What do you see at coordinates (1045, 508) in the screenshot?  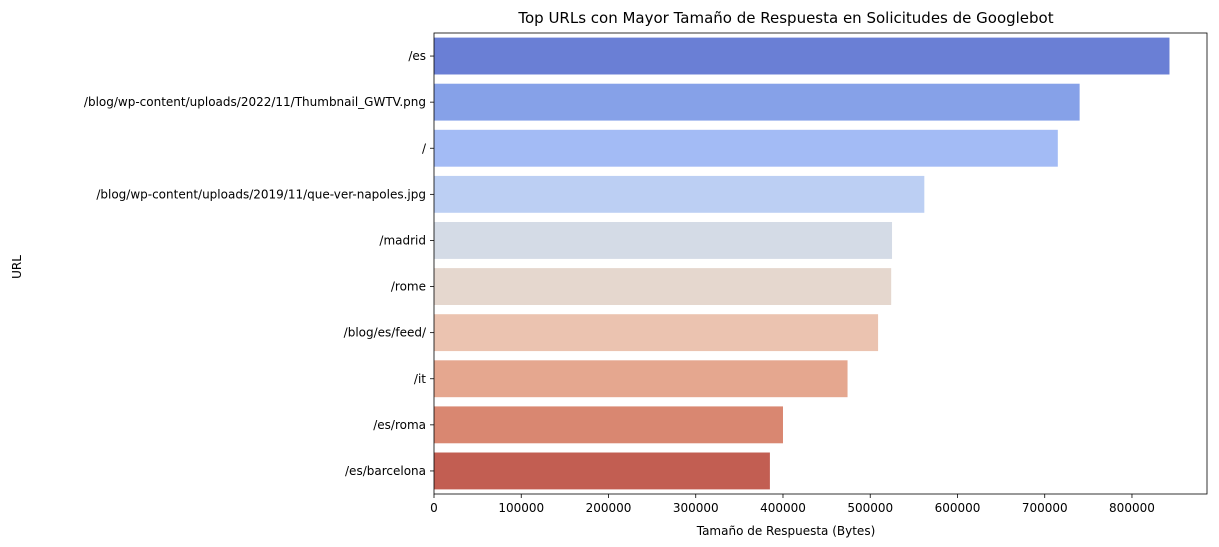 I see `x-tick-label: 700000` at bounding box center [1045, 508].